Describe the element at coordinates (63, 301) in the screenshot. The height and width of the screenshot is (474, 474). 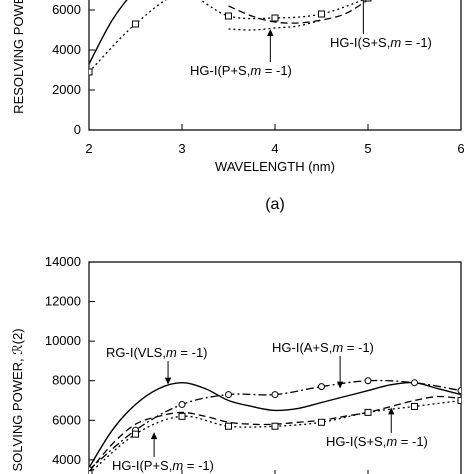
I see `chart-b-y-tick-label: 12000` at that location.